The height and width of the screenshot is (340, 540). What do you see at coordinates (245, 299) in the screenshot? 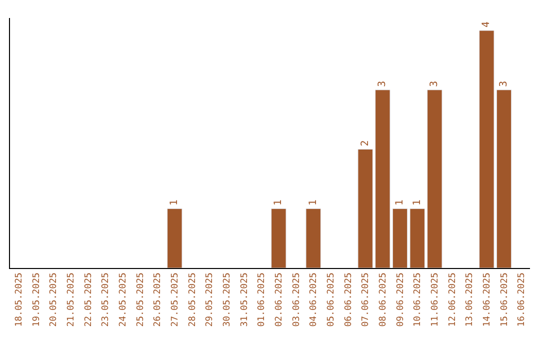
I see `x-tick-label: 31.05.2025` at bounding box center [245, 299].